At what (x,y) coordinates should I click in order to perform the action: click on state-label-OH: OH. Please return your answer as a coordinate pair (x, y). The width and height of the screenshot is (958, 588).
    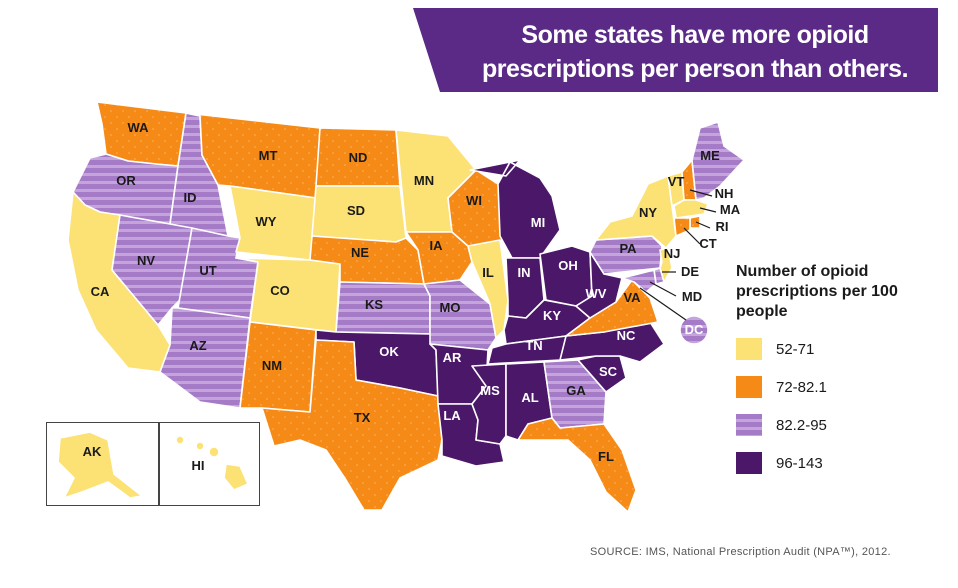
    Looking at the image, I should click on (568, 265).